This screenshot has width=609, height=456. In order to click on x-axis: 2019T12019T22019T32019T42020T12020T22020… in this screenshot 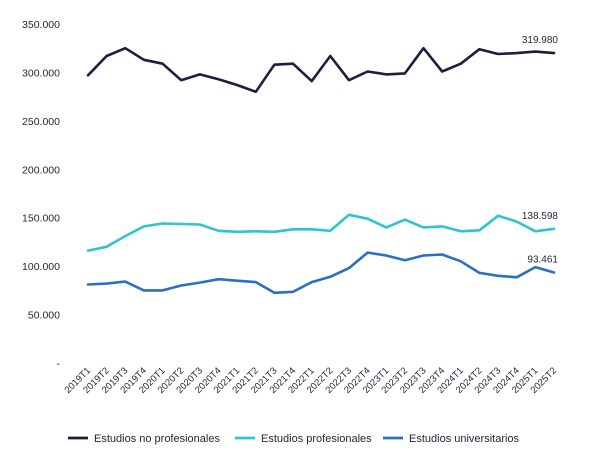, I will do `click(311, 380)`.